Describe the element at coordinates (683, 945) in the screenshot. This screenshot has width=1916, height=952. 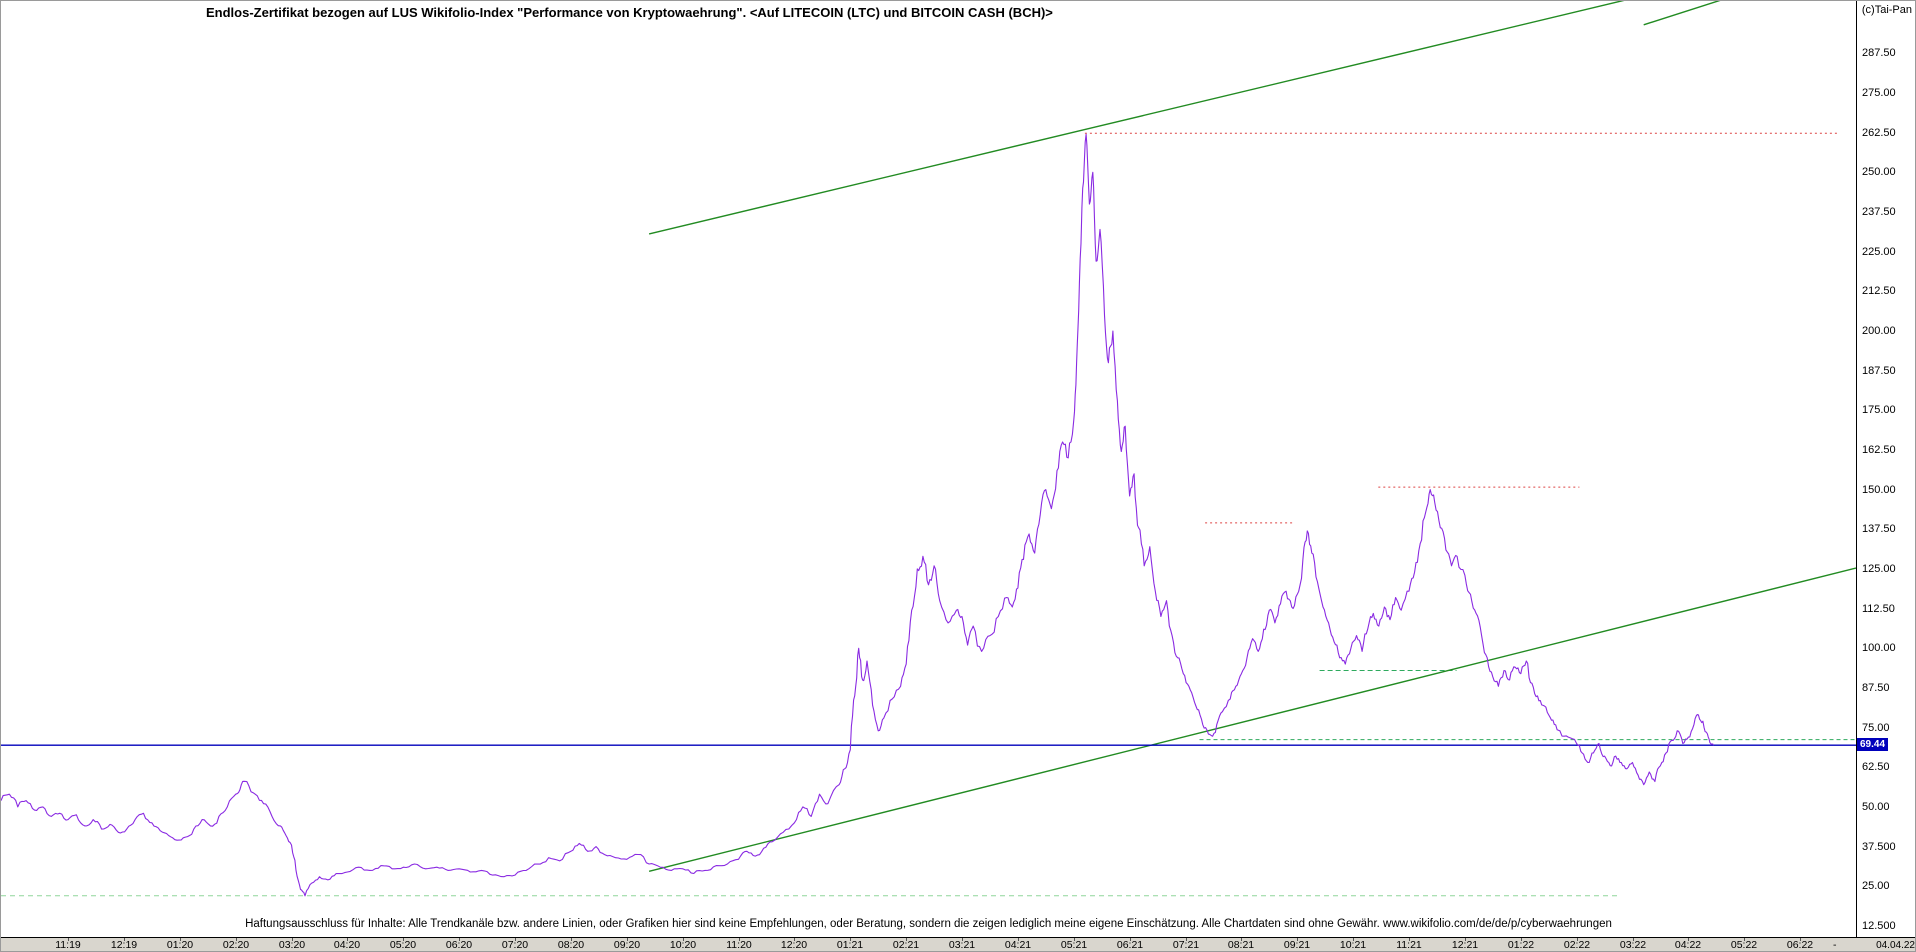
I see `x-tick-label: 10:20` at that location.